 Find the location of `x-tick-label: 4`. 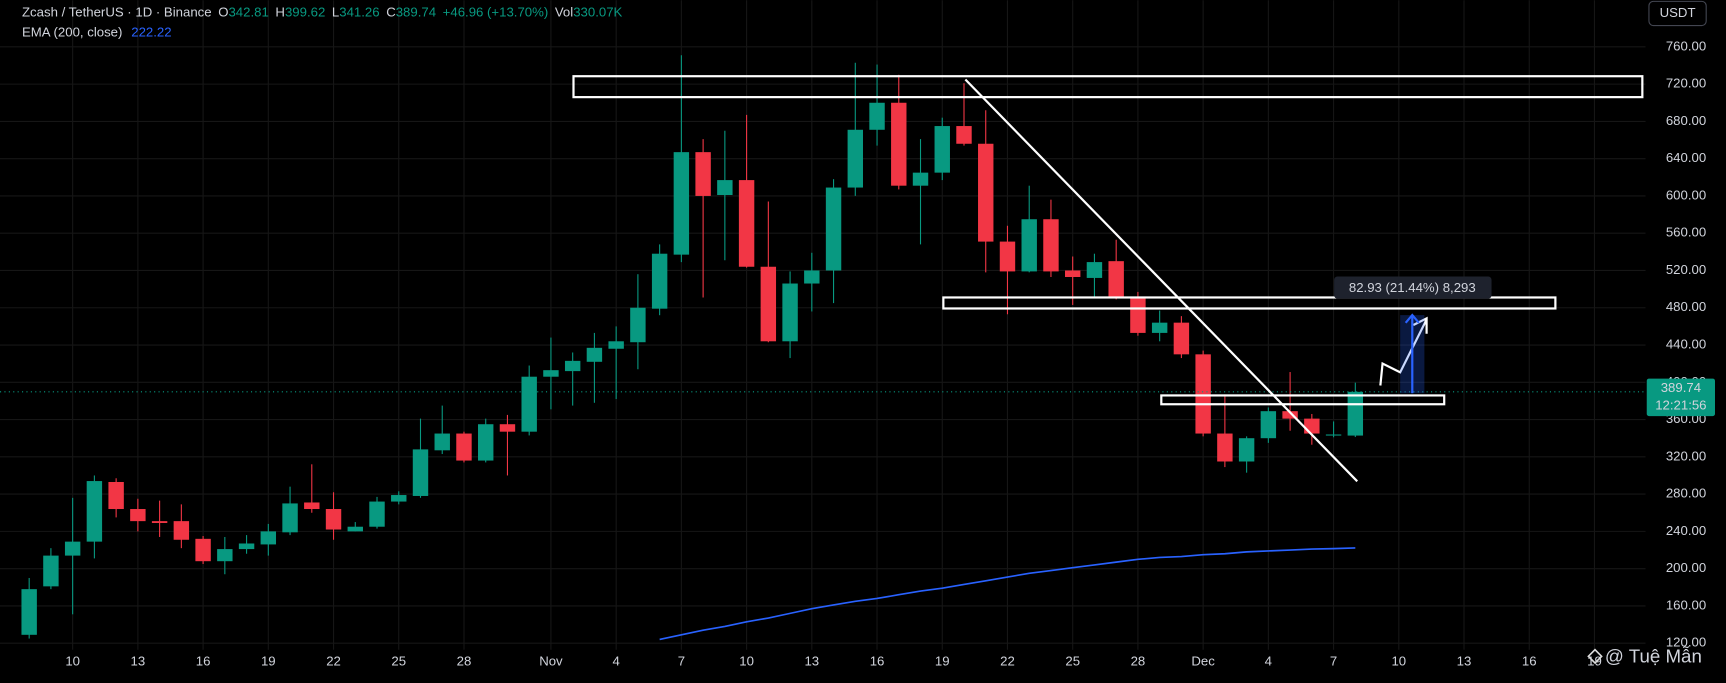

x-tick-label: 4 is located at coordinates (1268, 660).